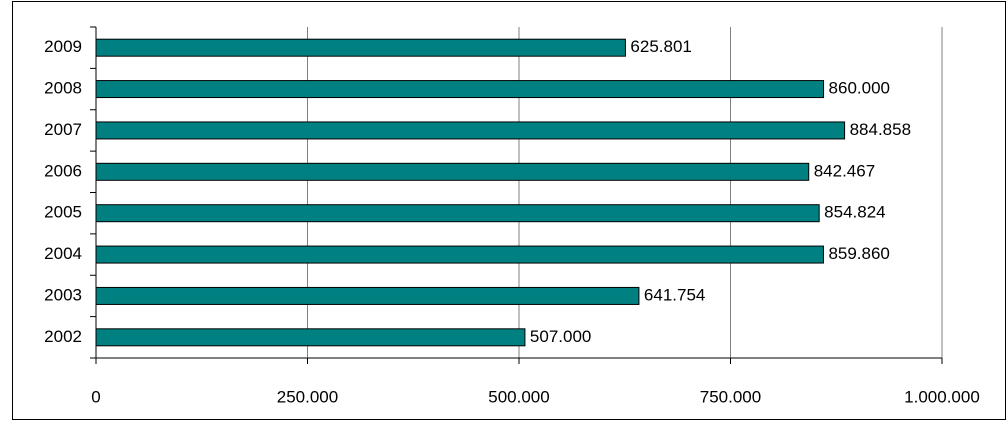  What do you see at coordinates (730, 396) in the screenshot?
I see `x-tick-label: 750.000` at bounding box center [730, 396].